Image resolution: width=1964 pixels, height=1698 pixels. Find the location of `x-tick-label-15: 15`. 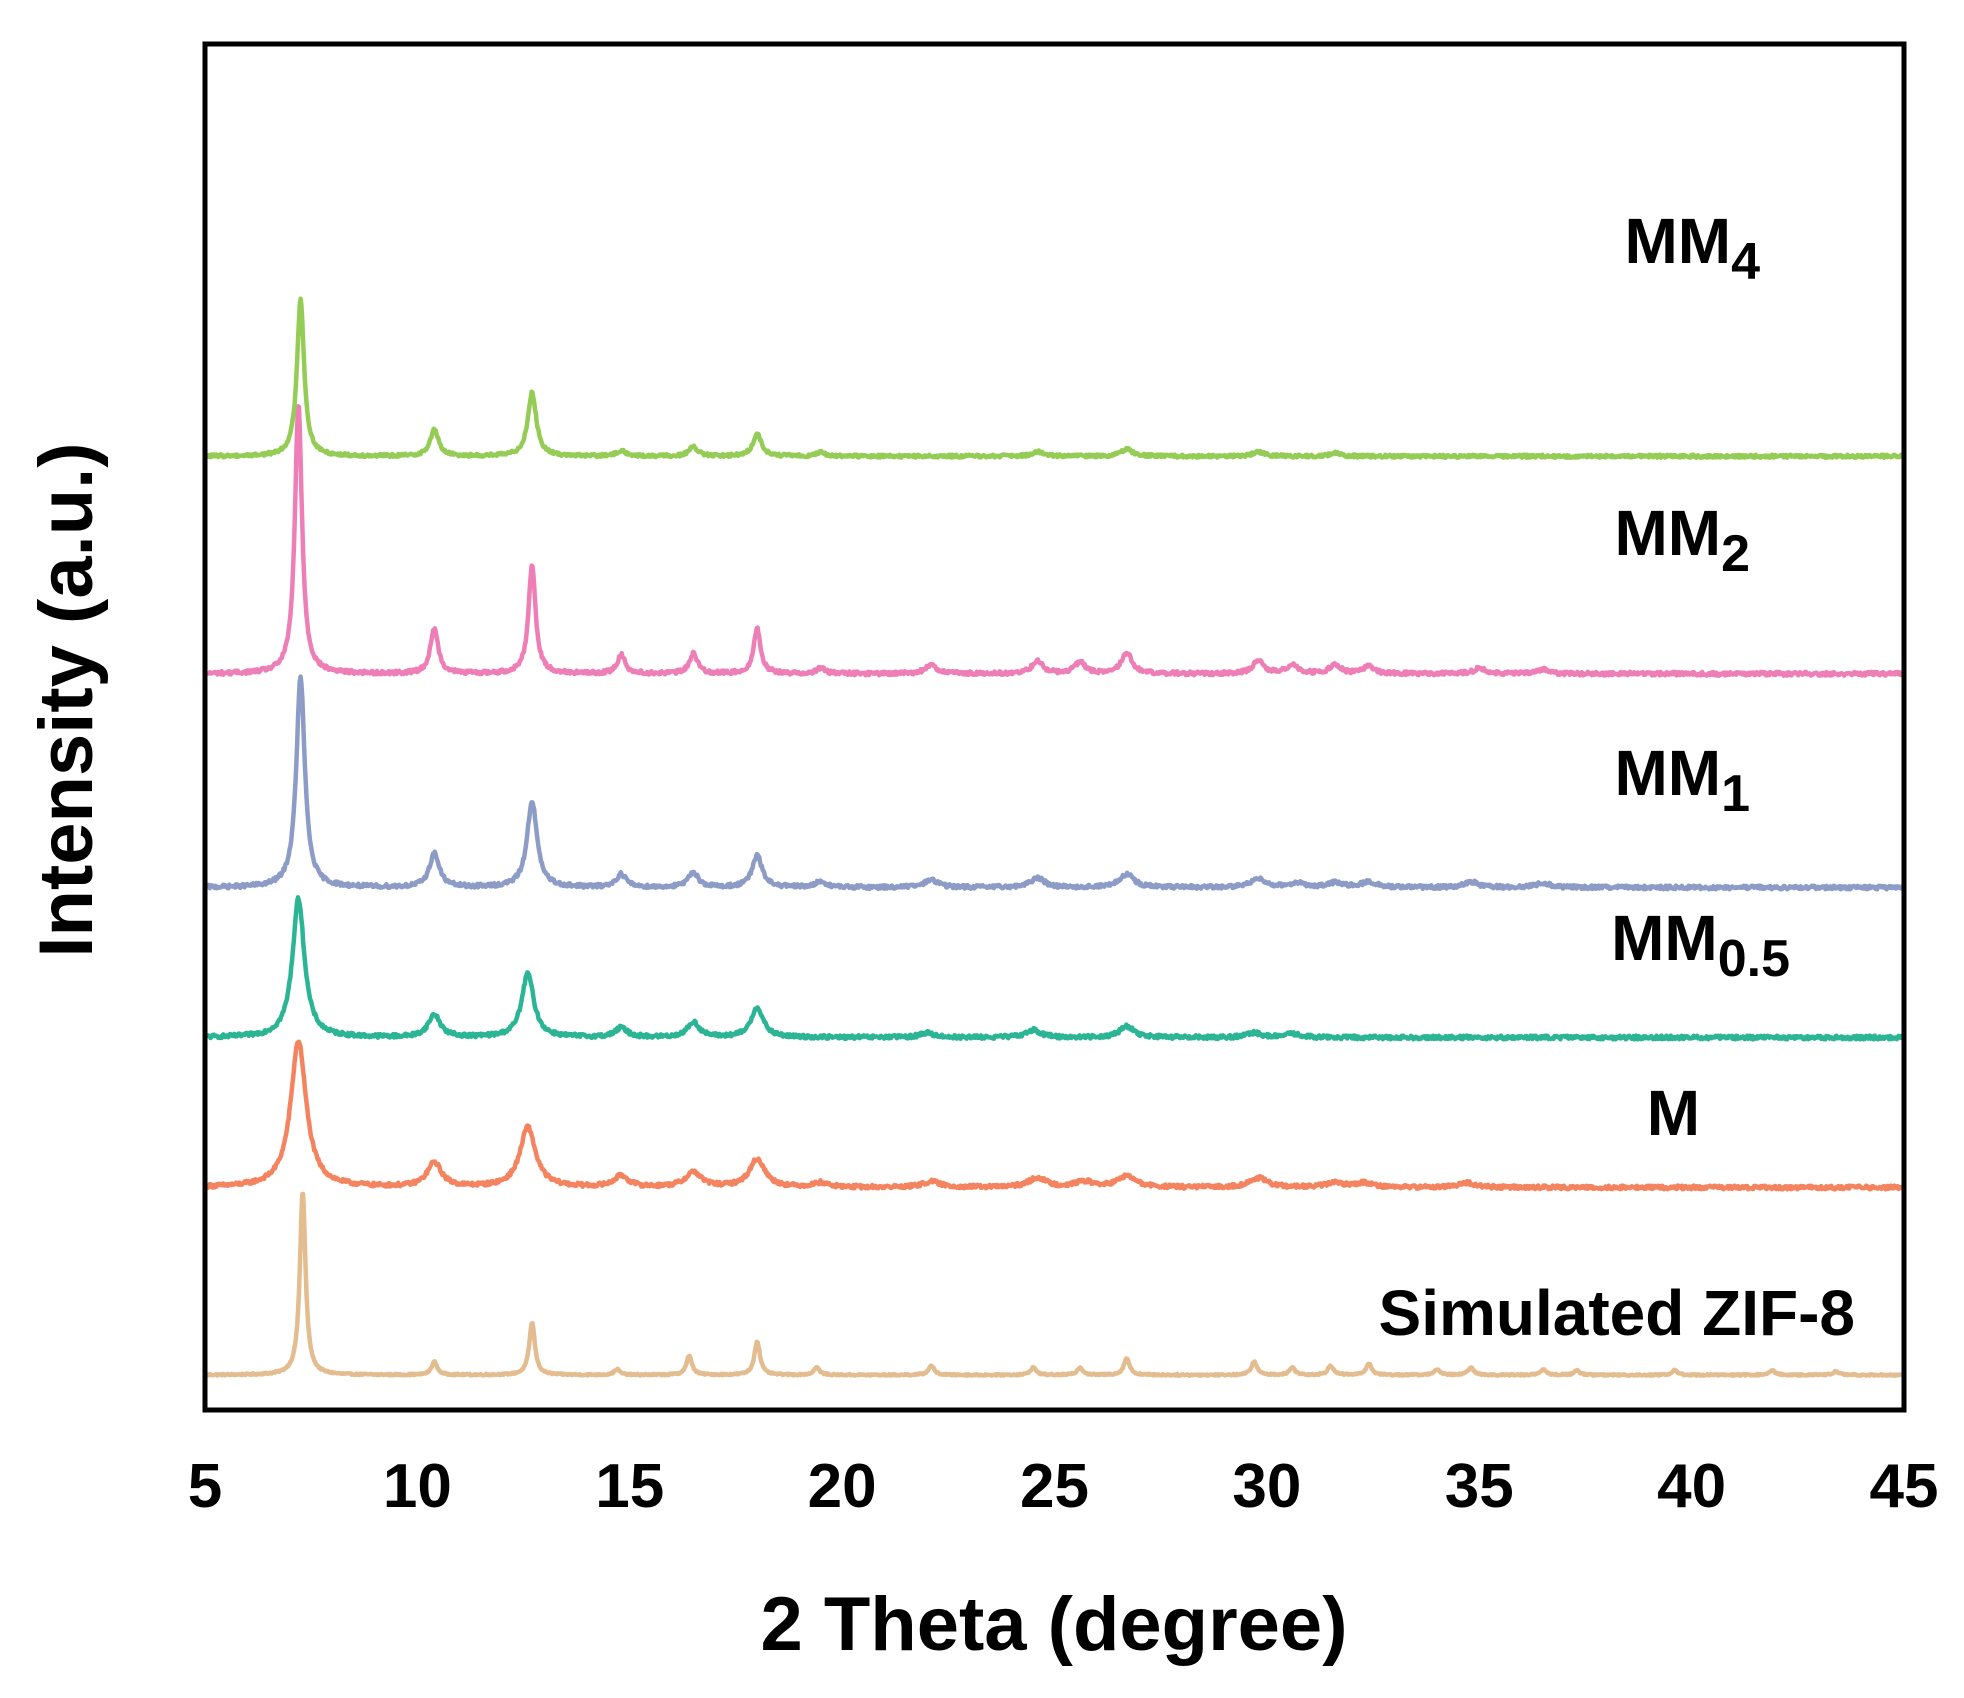

x-tick-label-15: 15 is located at coordinates (629, 1486).